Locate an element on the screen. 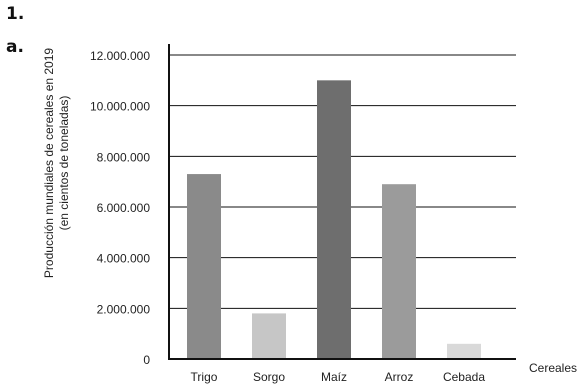 The height and width of the screenshot is (384, 579). x-tick-labels: Trigo Sorgo Maíz Arroz Cebada is located at coordinates (338, 377).